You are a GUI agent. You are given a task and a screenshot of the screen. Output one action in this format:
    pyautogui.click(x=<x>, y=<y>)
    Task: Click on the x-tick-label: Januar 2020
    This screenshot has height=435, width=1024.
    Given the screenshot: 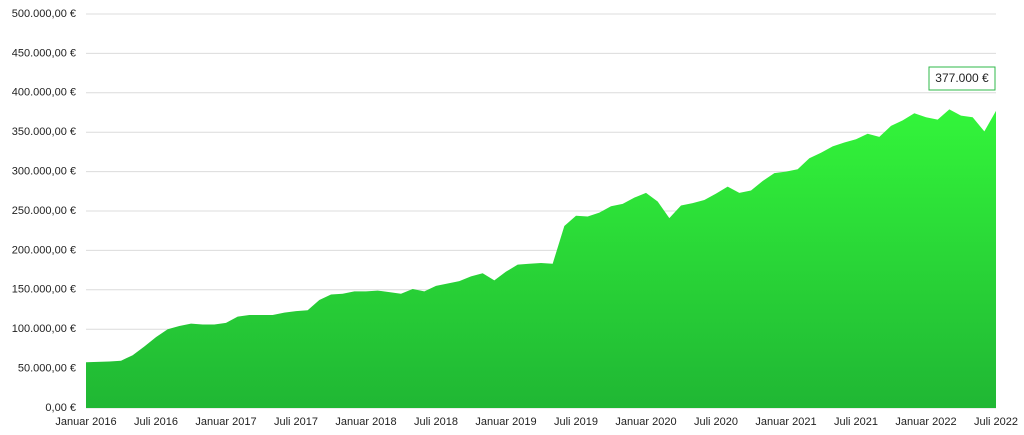 What is the action you would take?
    pyautogui.click(x=645, y=422)
    